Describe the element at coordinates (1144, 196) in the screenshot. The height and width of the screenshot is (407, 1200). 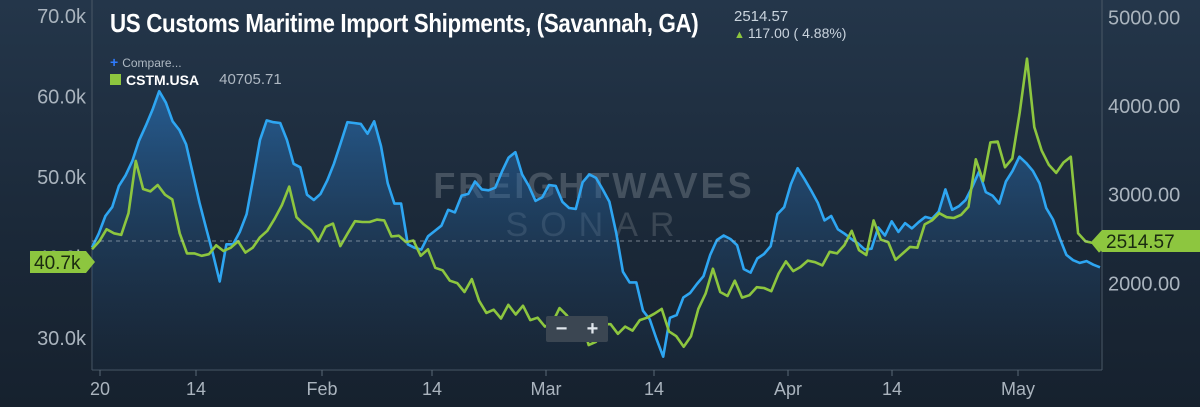
I see `y-right-tick-label: 3000.00` at that location.